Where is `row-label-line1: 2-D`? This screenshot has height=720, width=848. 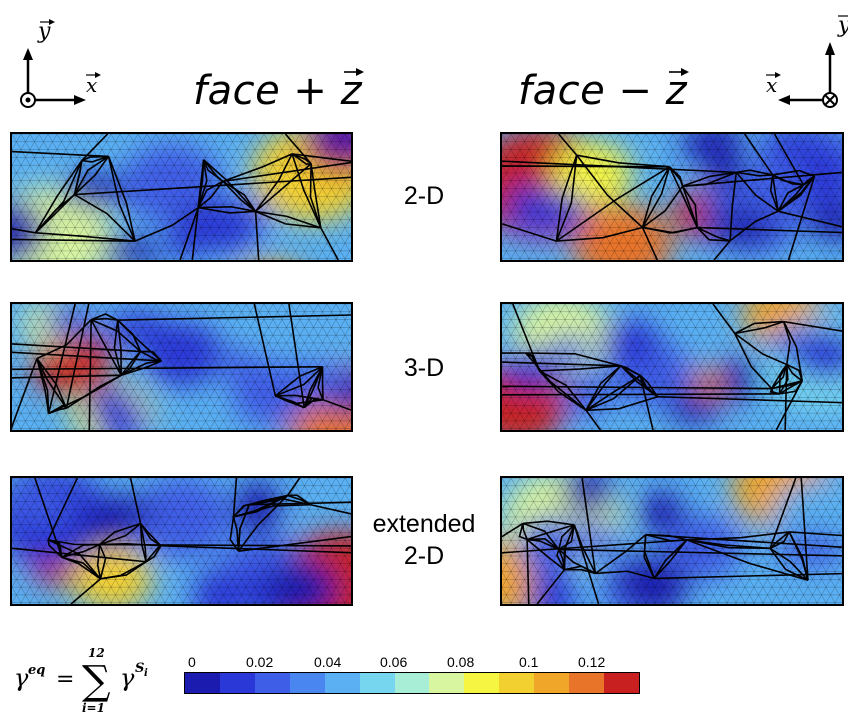
row-label-line1: 2-D is located at coordinates (424, 196).